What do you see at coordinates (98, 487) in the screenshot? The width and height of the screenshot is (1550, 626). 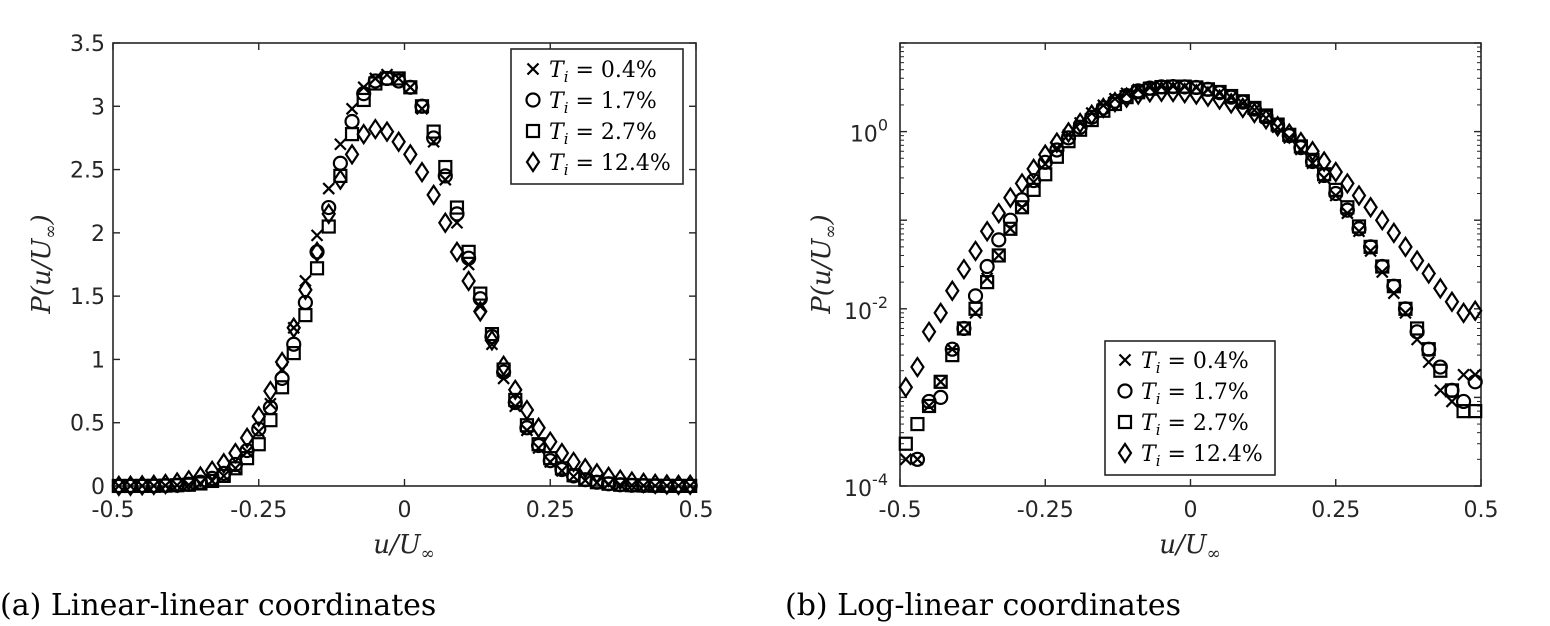 I see `y-tick-label-a: 0` at bounding box center [98, 487].